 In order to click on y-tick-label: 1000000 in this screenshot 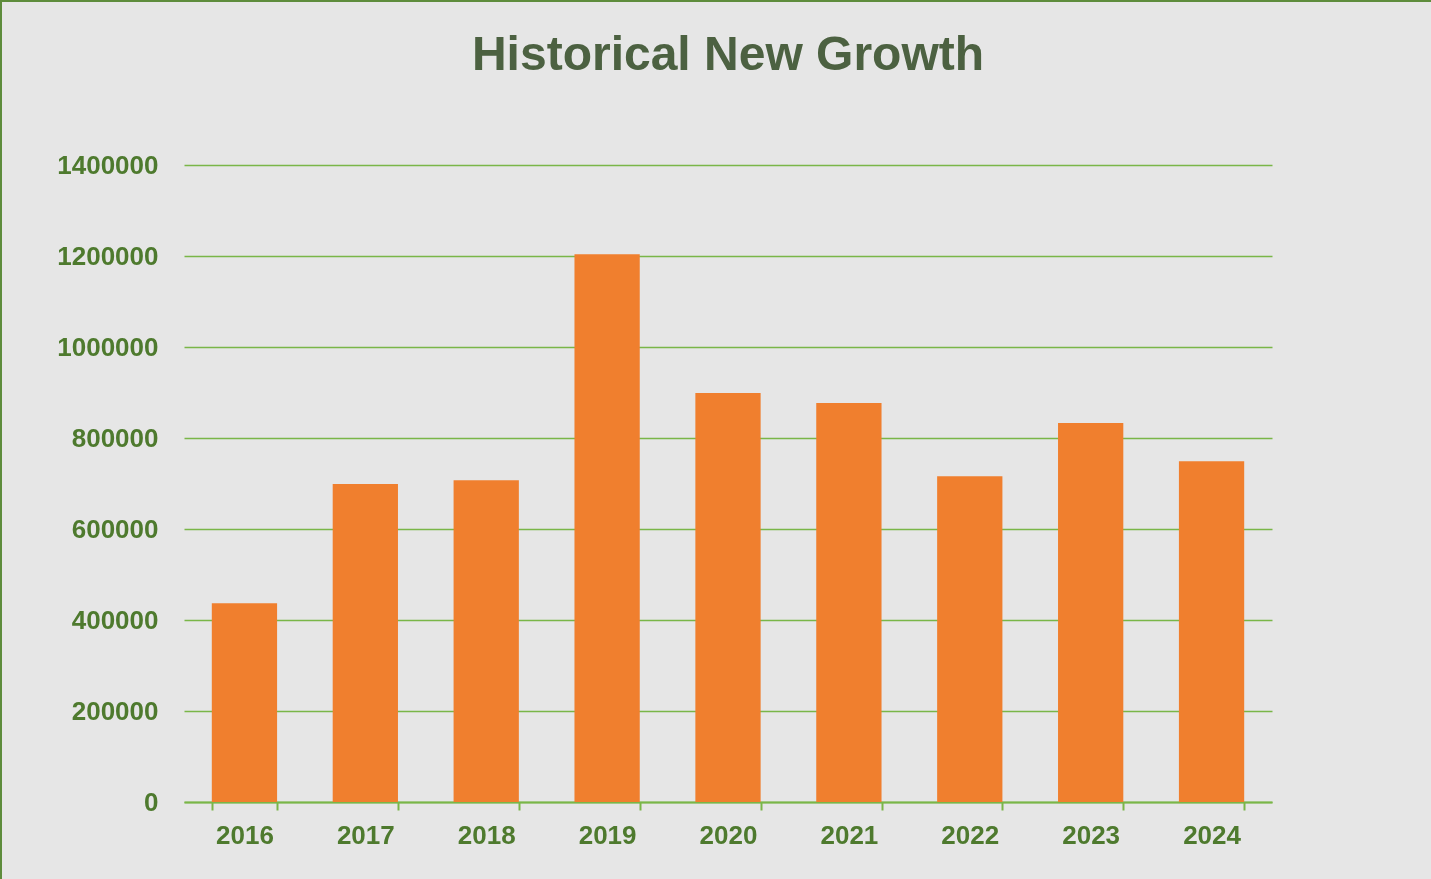, I will do `click(108, 346)`.